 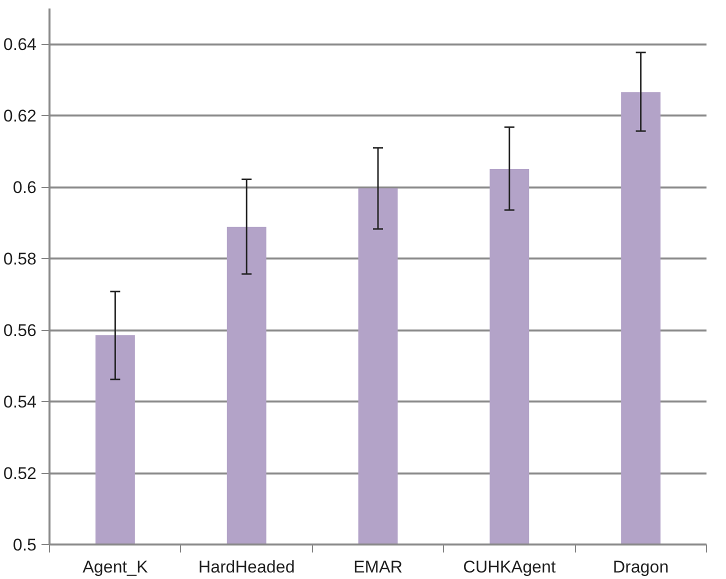 I want to click on x-tick-label: EMAR, so click(x=378, y=567).